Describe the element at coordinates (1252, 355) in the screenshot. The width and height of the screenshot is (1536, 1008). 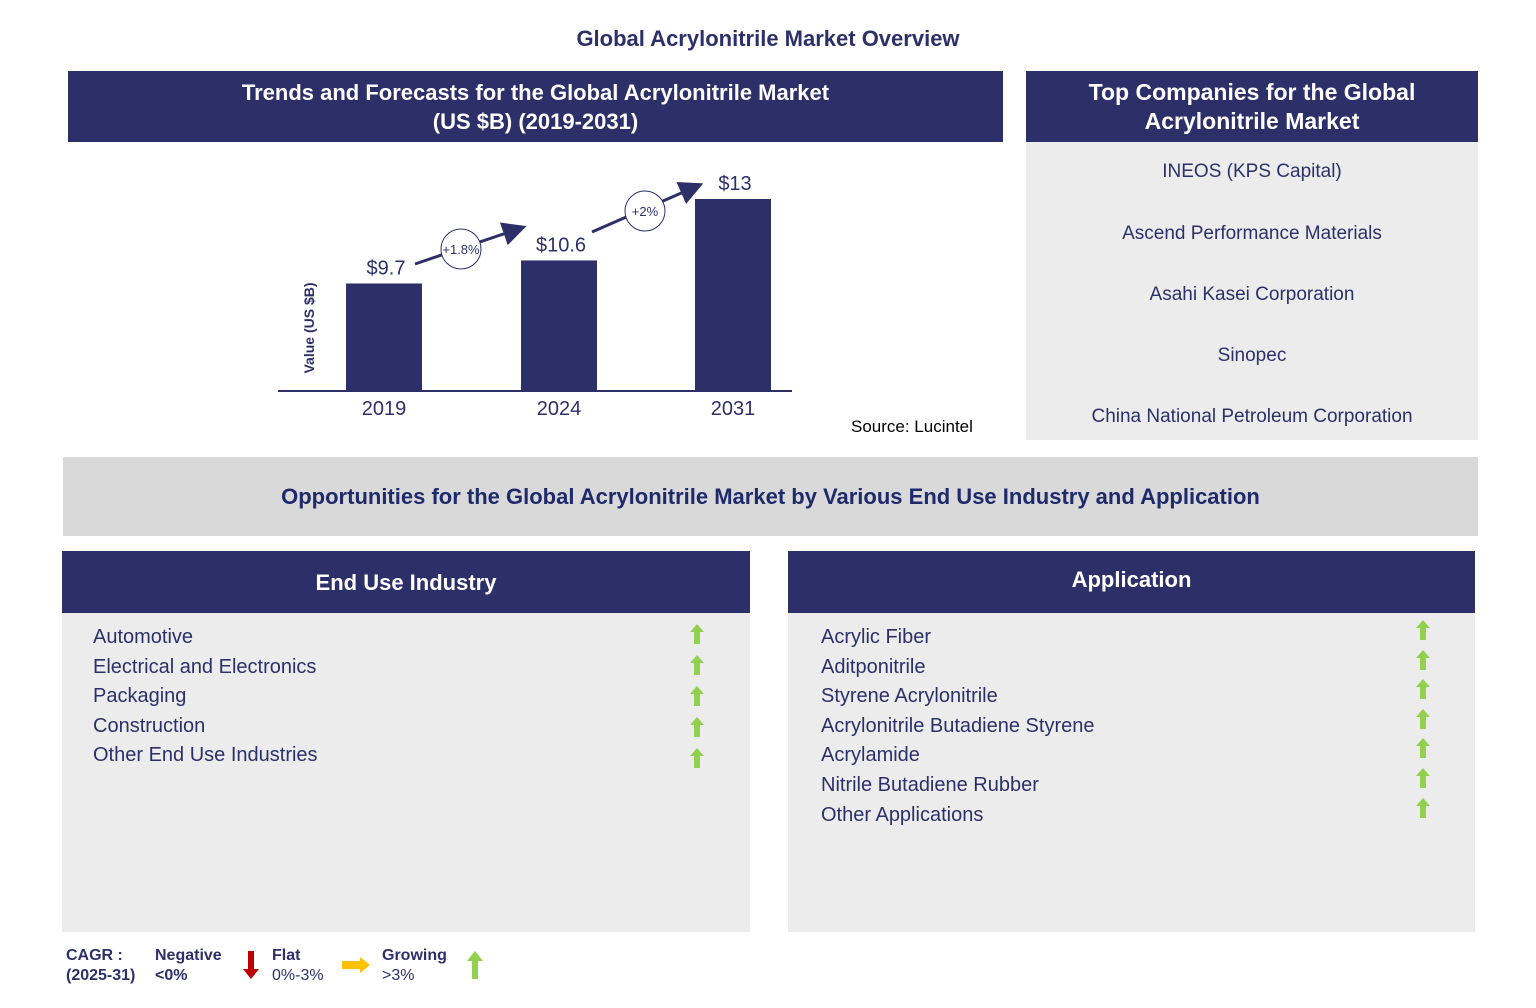
I see `company-item: Sinopec` at that location.